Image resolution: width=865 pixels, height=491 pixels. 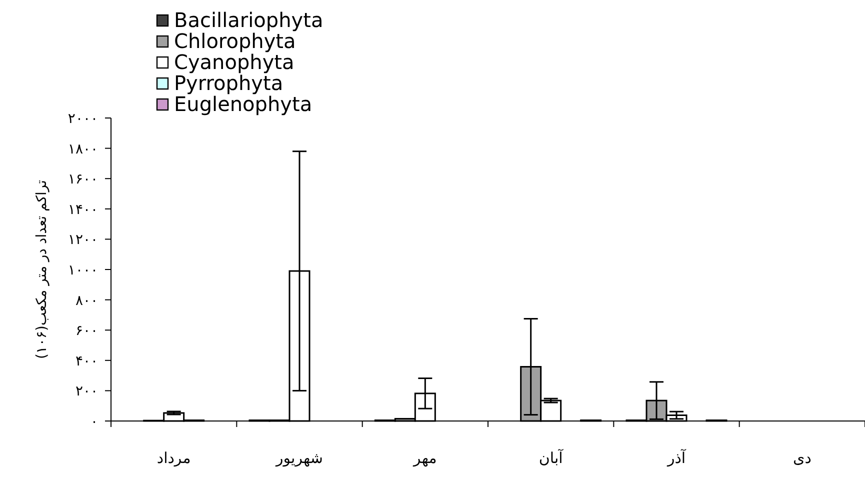 What do you see at coordinates (299, 458) in the screenshot?
I see `x-tick-label: شهریور` at bounding box center [299, 458].